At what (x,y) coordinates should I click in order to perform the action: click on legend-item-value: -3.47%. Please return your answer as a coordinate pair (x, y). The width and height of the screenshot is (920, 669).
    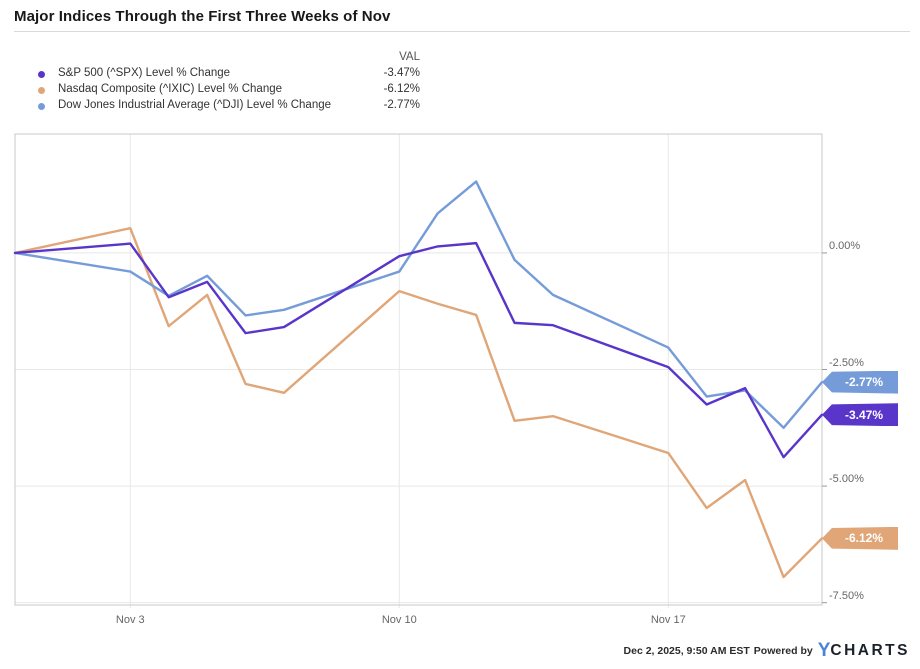
    Looking at the image, I should click on (401, 73).